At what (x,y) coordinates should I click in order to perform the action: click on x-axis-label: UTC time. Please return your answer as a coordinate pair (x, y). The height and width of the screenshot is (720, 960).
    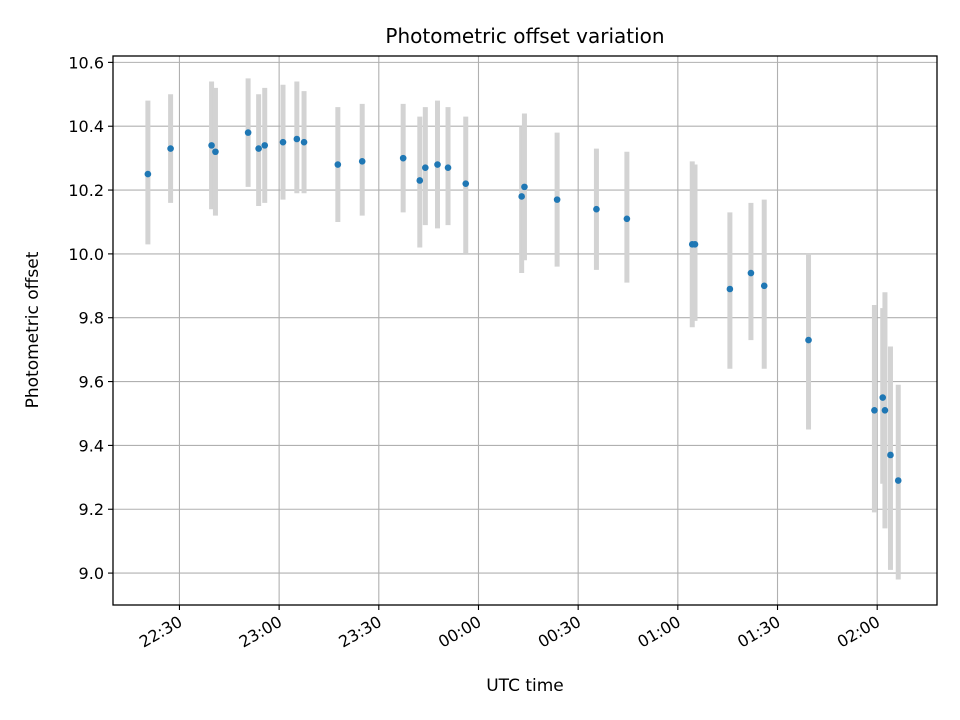
    Looking at the image, I should click on (525, 686).